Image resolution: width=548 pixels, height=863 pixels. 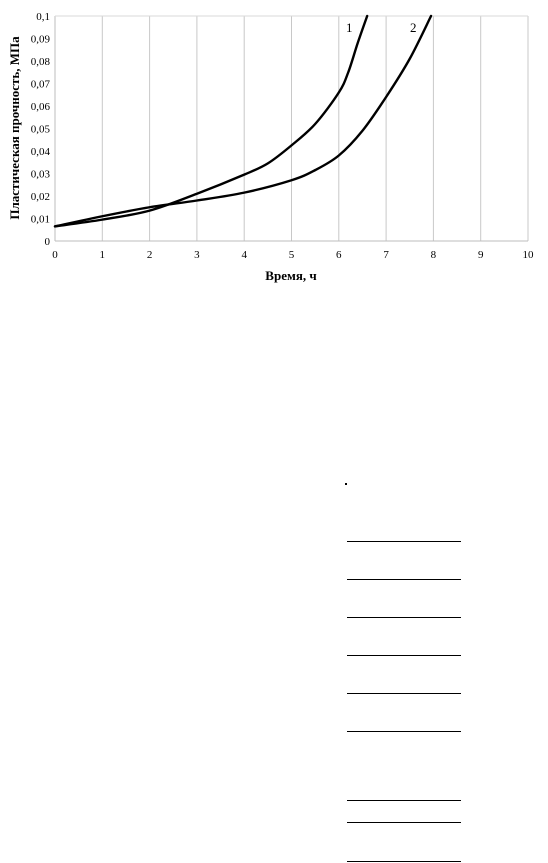 I want to click on x-tick-label: 5, so click(x=292, y=255).